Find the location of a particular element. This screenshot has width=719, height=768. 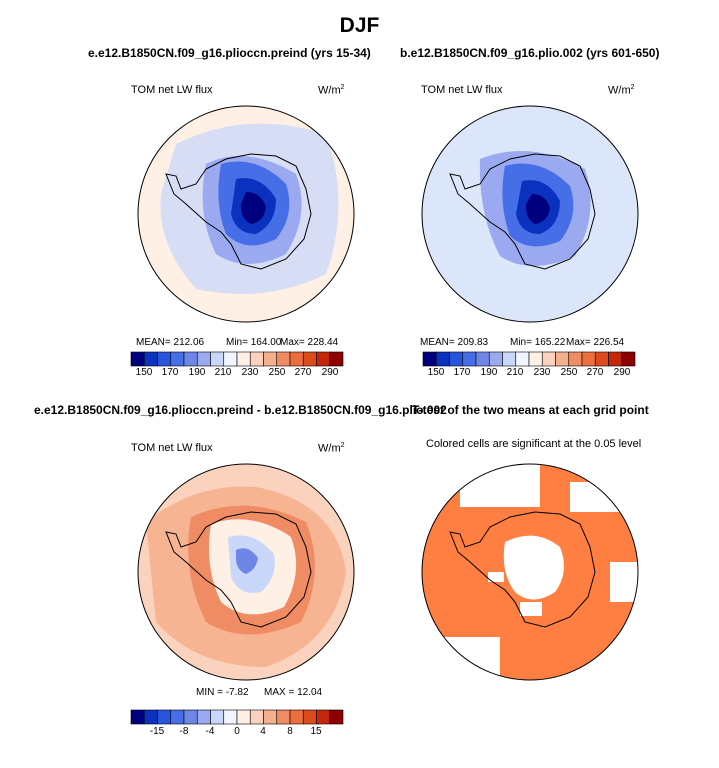

panel3-colorbar-tick: -15 is located at coordinates (157, 731).